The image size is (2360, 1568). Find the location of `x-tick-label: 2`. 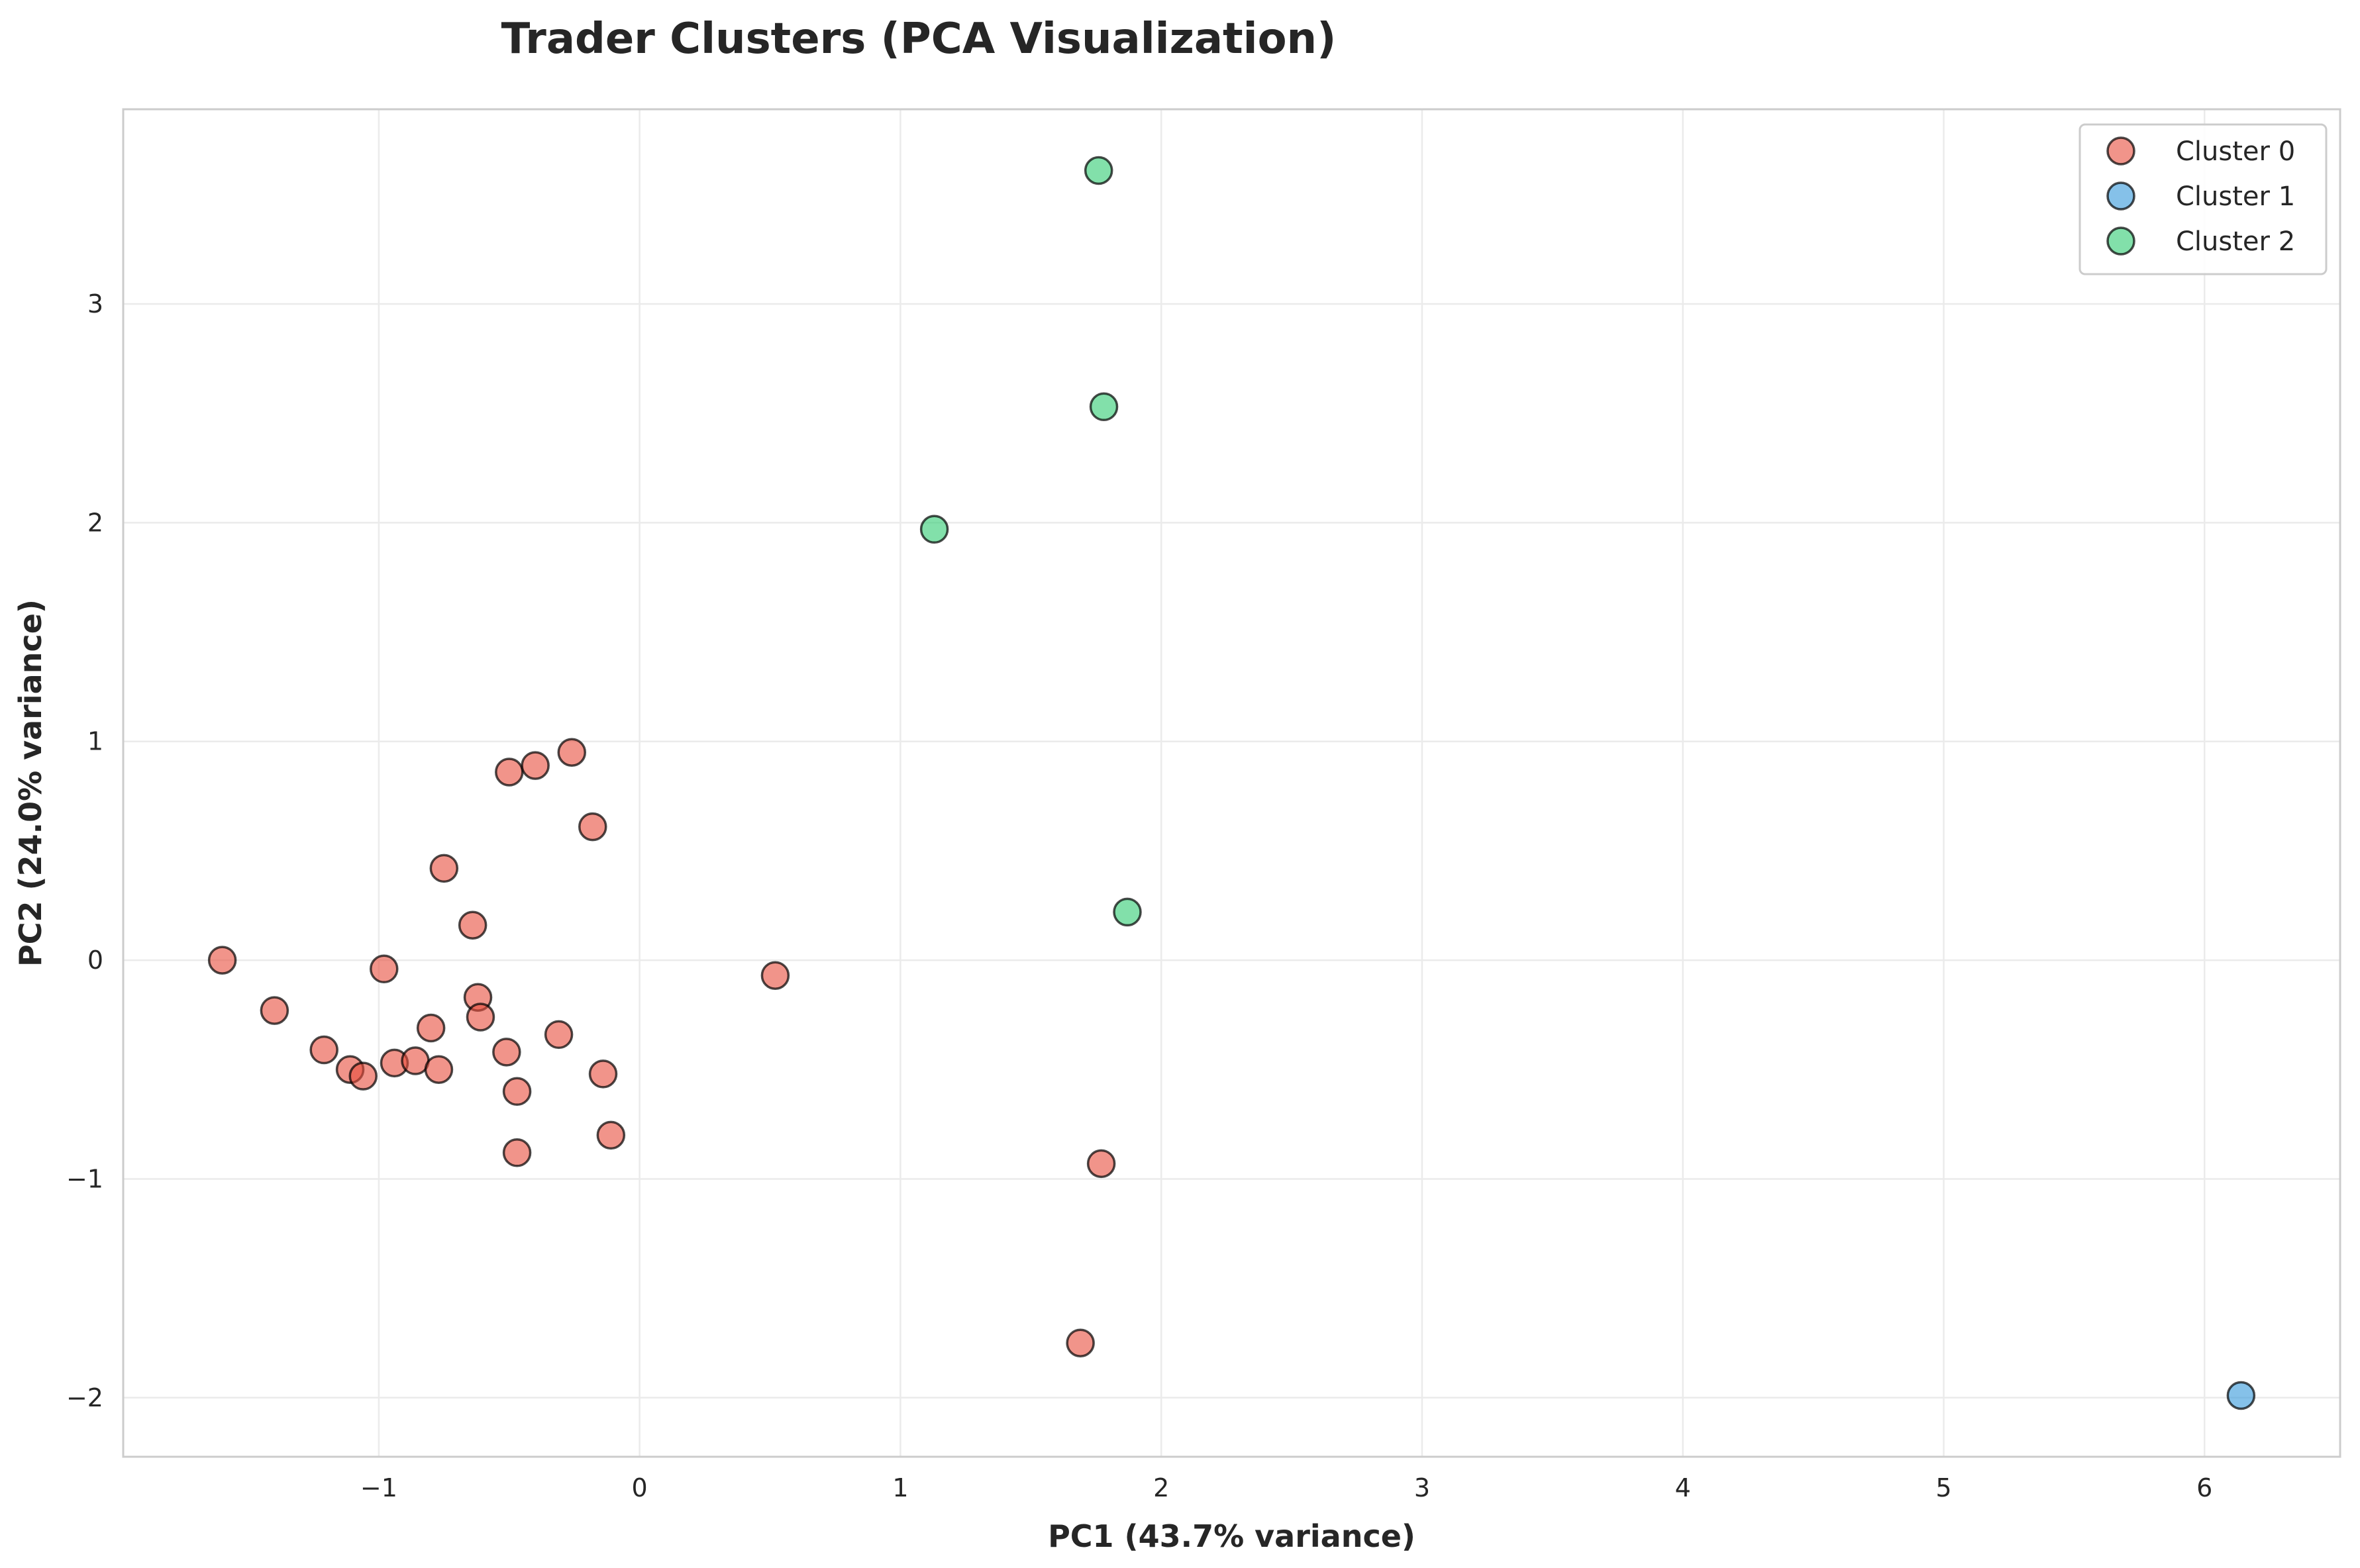

x-tick-label: 2 is located at coordinates (1161, 1487).